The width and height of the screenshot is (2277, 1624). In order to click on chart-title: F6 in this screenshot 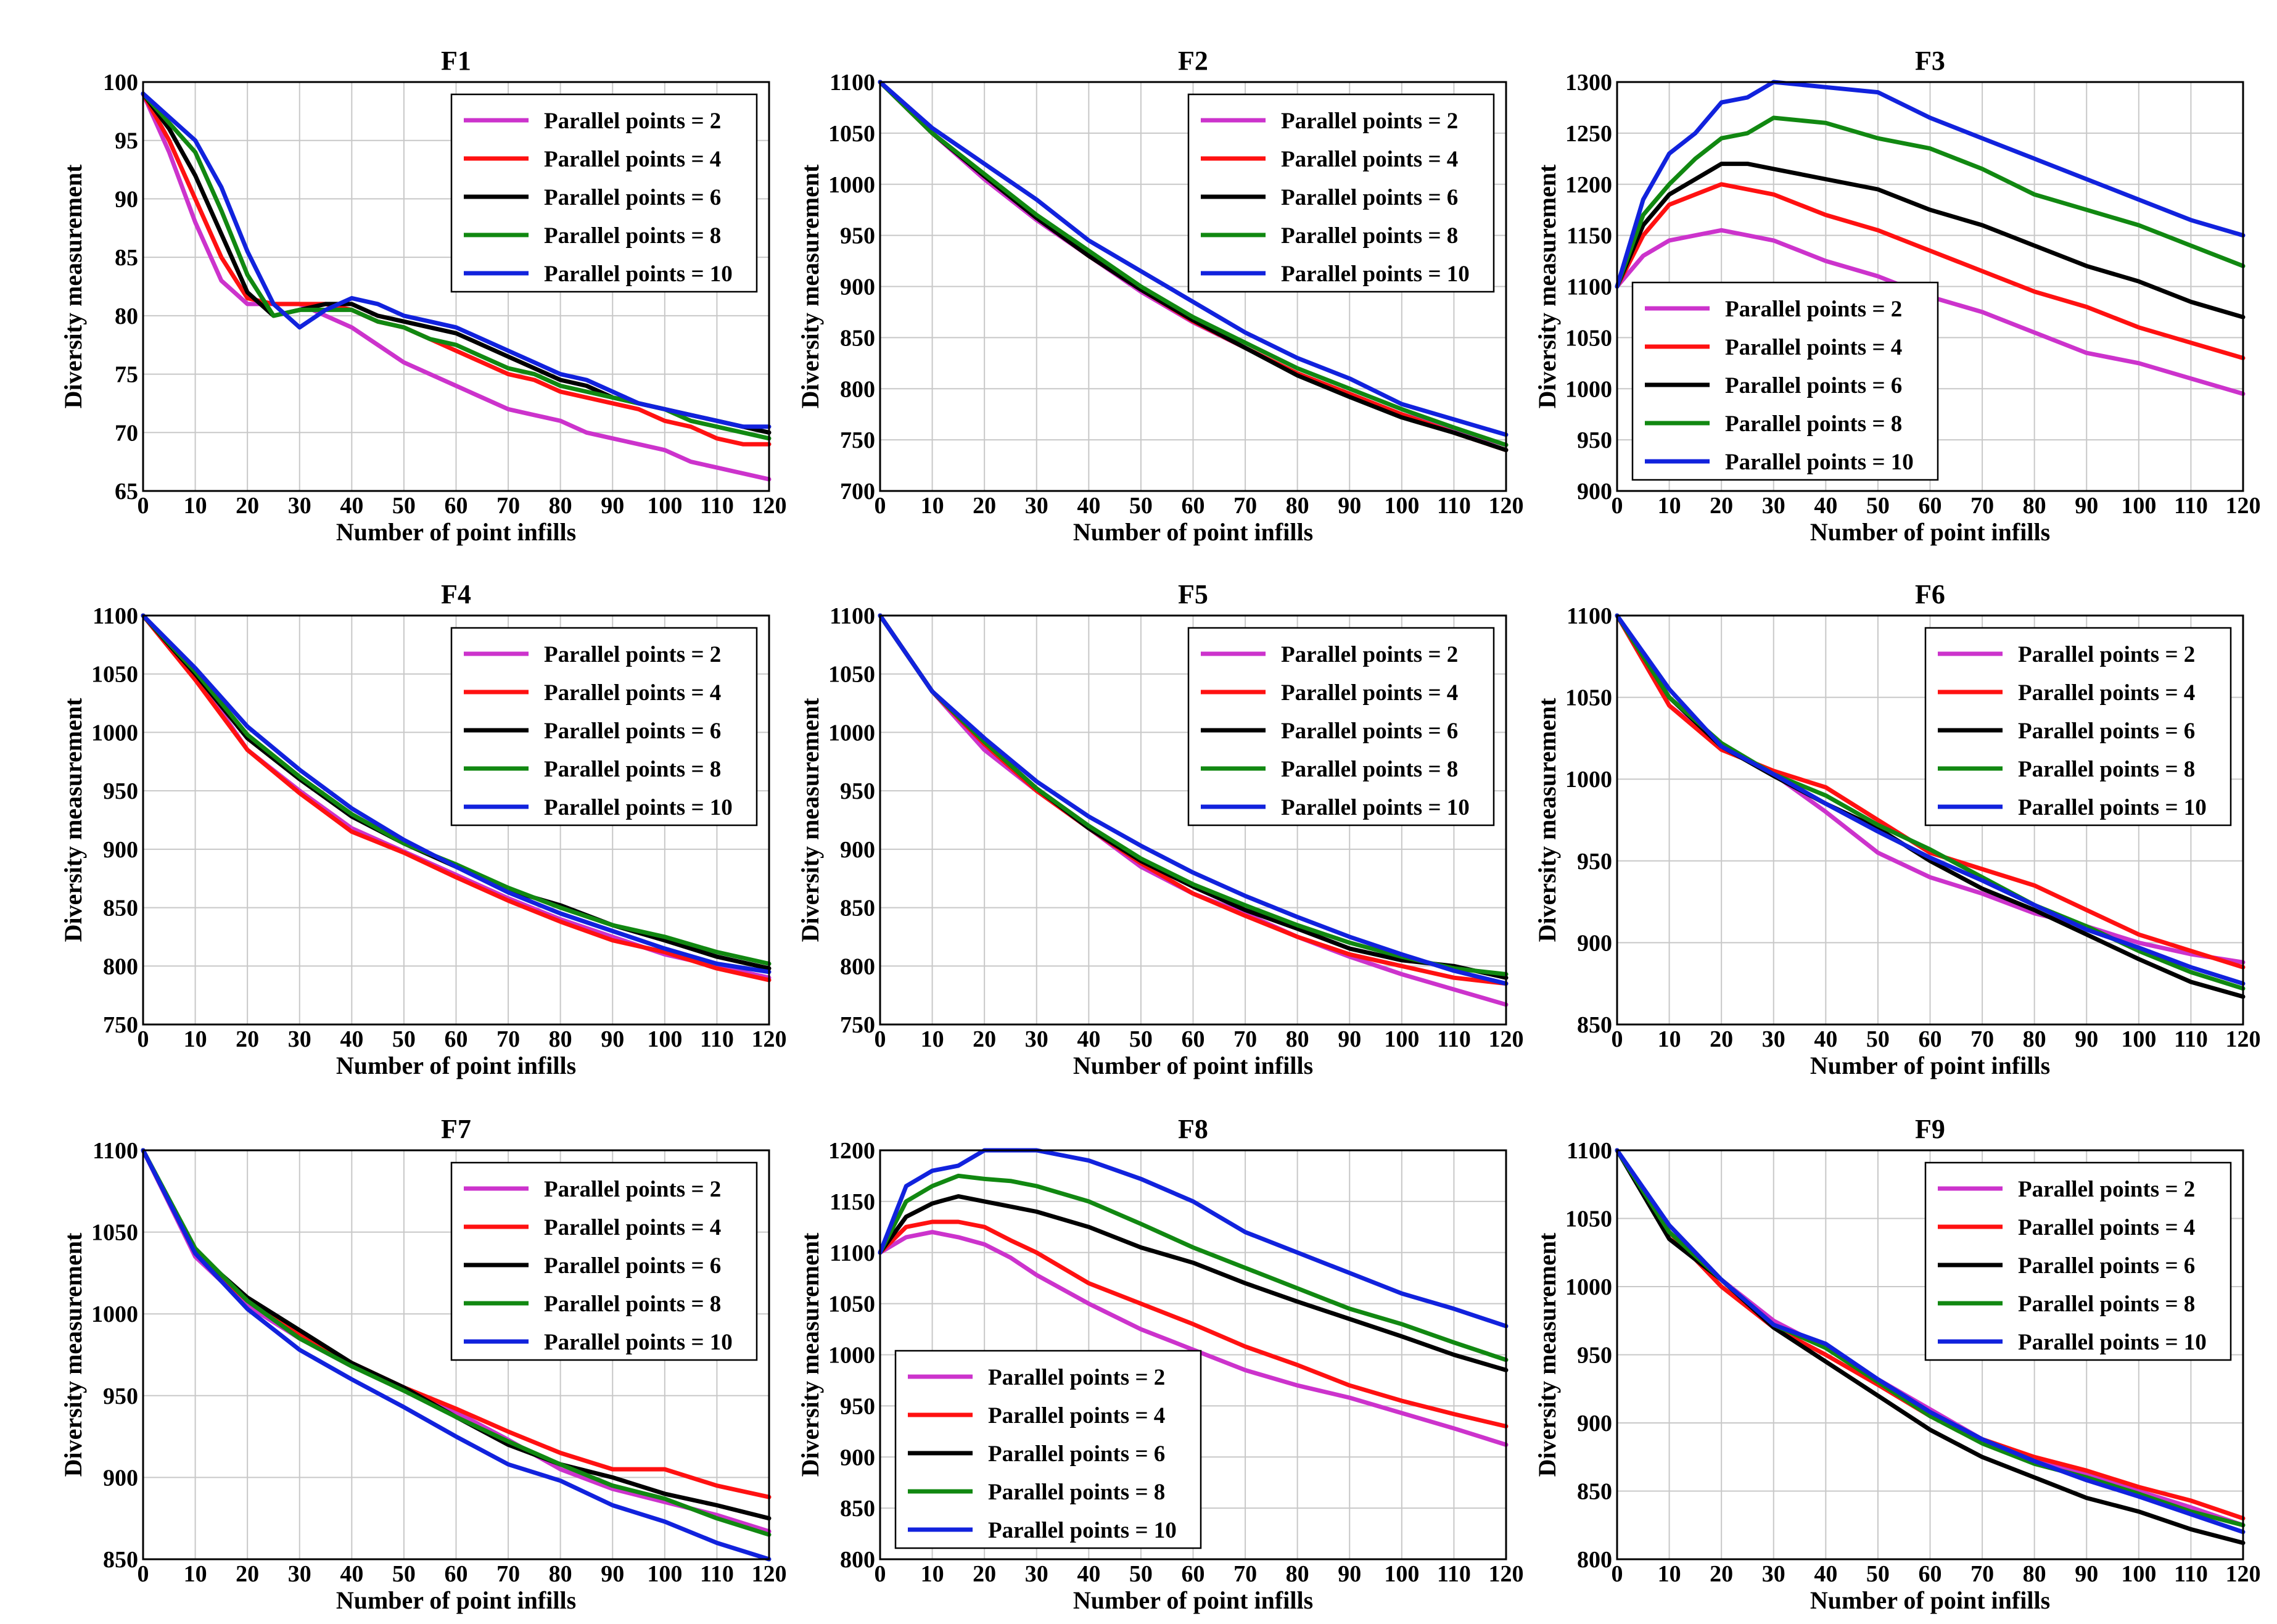, I will do `click(1930, 594)`.